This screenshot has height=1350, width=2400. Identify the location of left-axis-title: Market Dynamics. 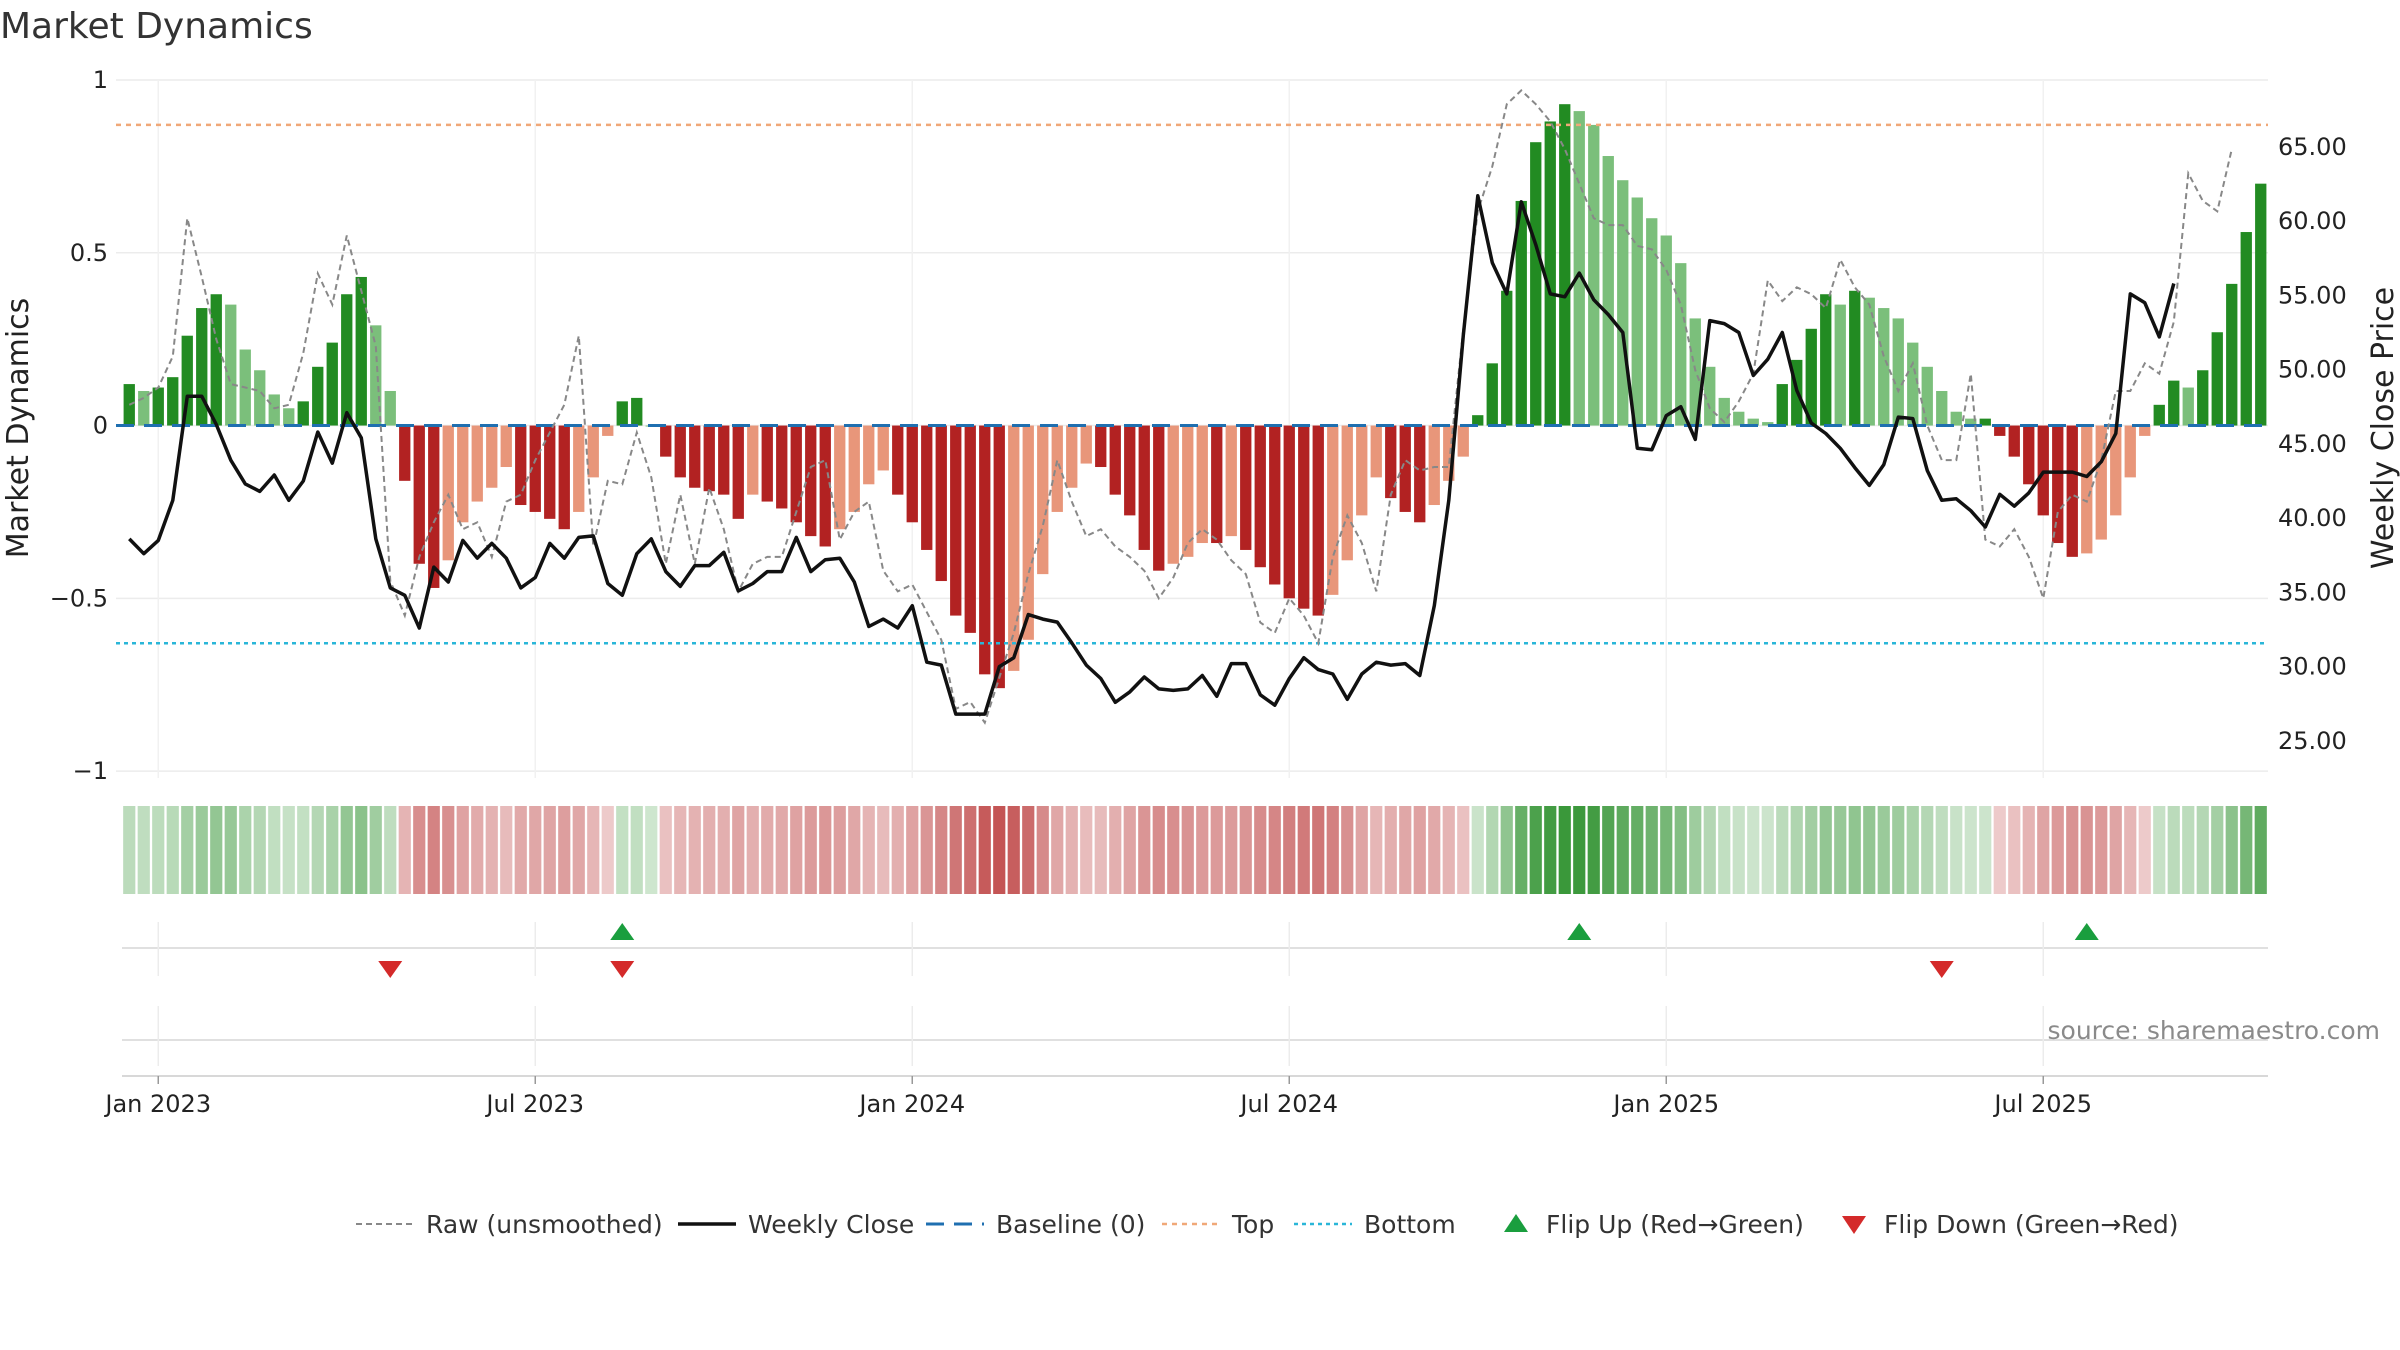
(18, 428).